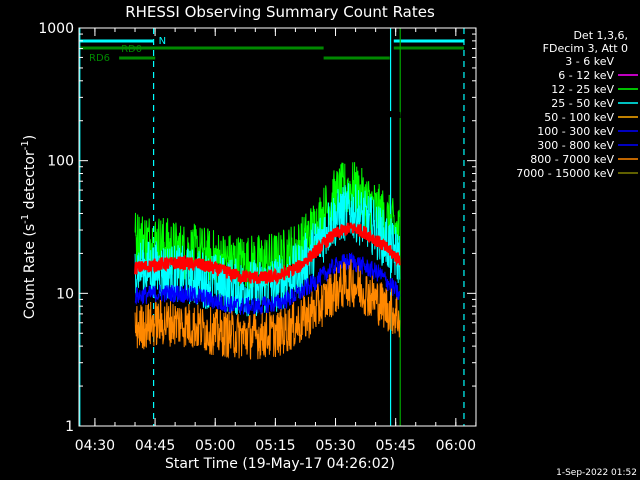 Image resolution: width=640 pixels, height=480 pixels. I want to click on y-tick-label: 100, so click(60, 162).